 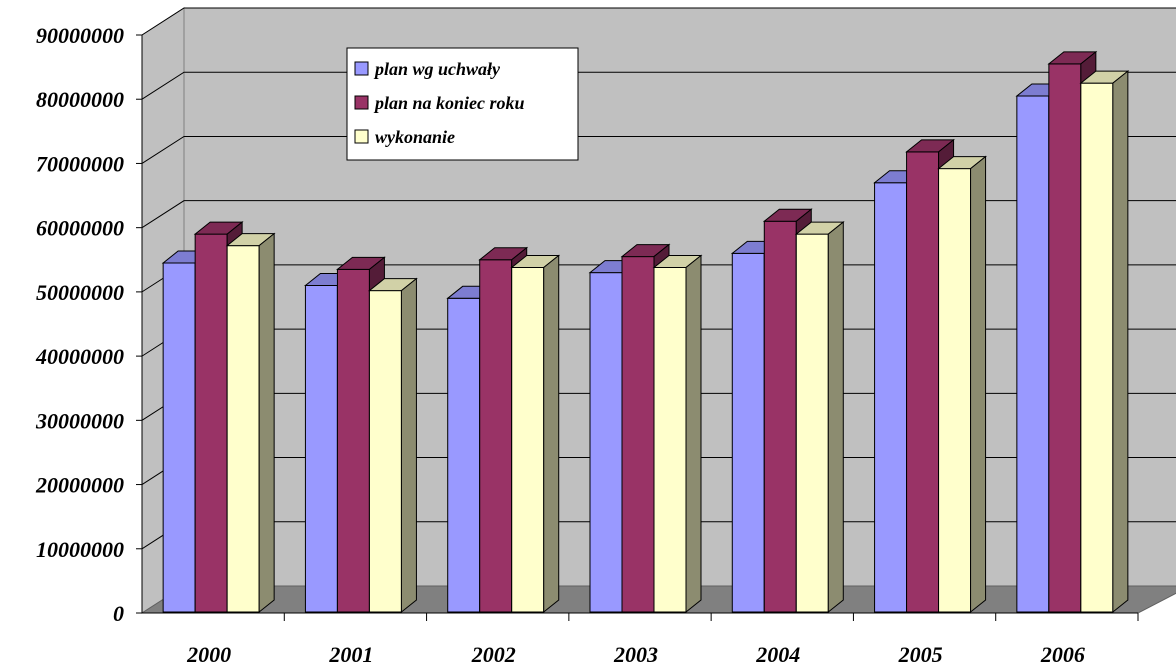 What do you see at coordinates (208, 654) in the screenshot?
I see `x-tick-label: 2000` at bounding box center [208, 654].